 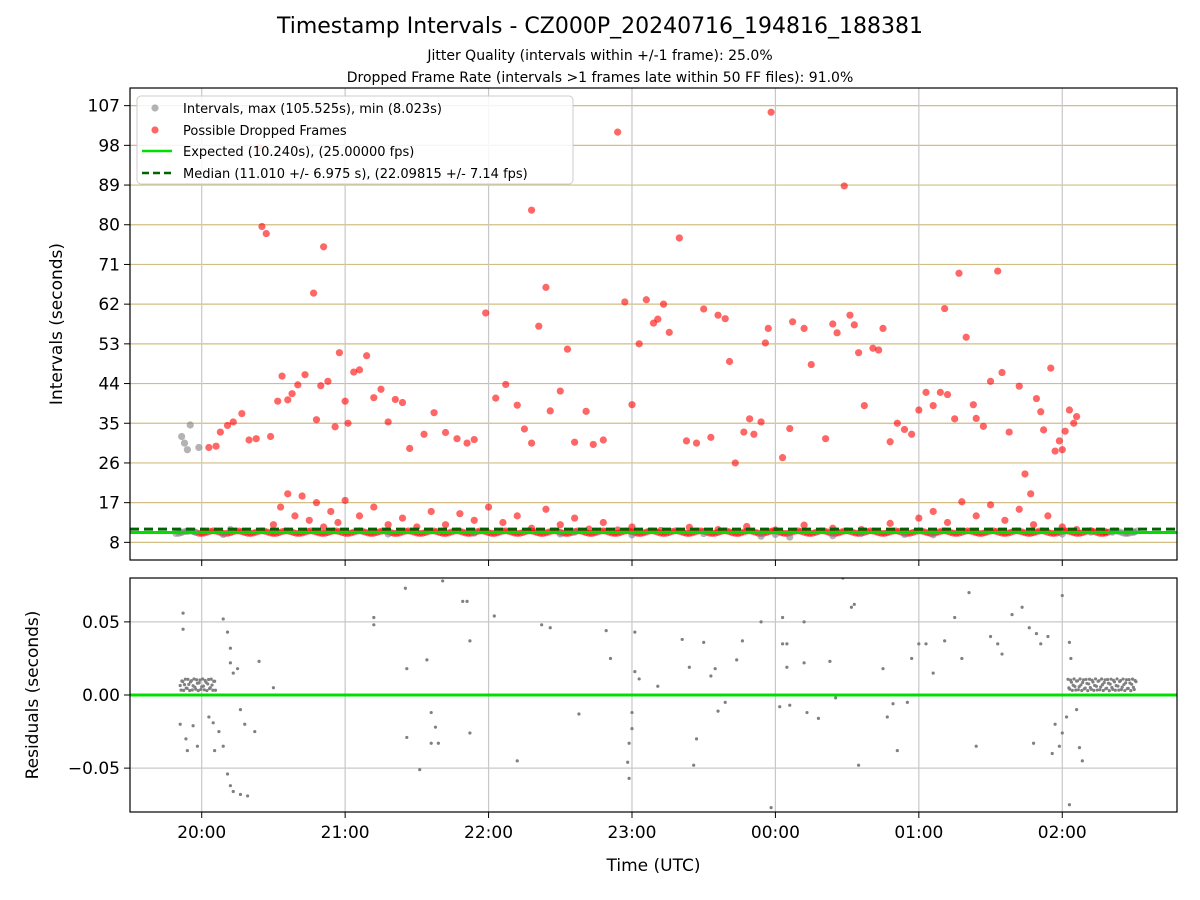 What do you see at coordinates (155, 108) in the screenshot?
I see `legend-marker-intervals` at bounding box center [155, 108].